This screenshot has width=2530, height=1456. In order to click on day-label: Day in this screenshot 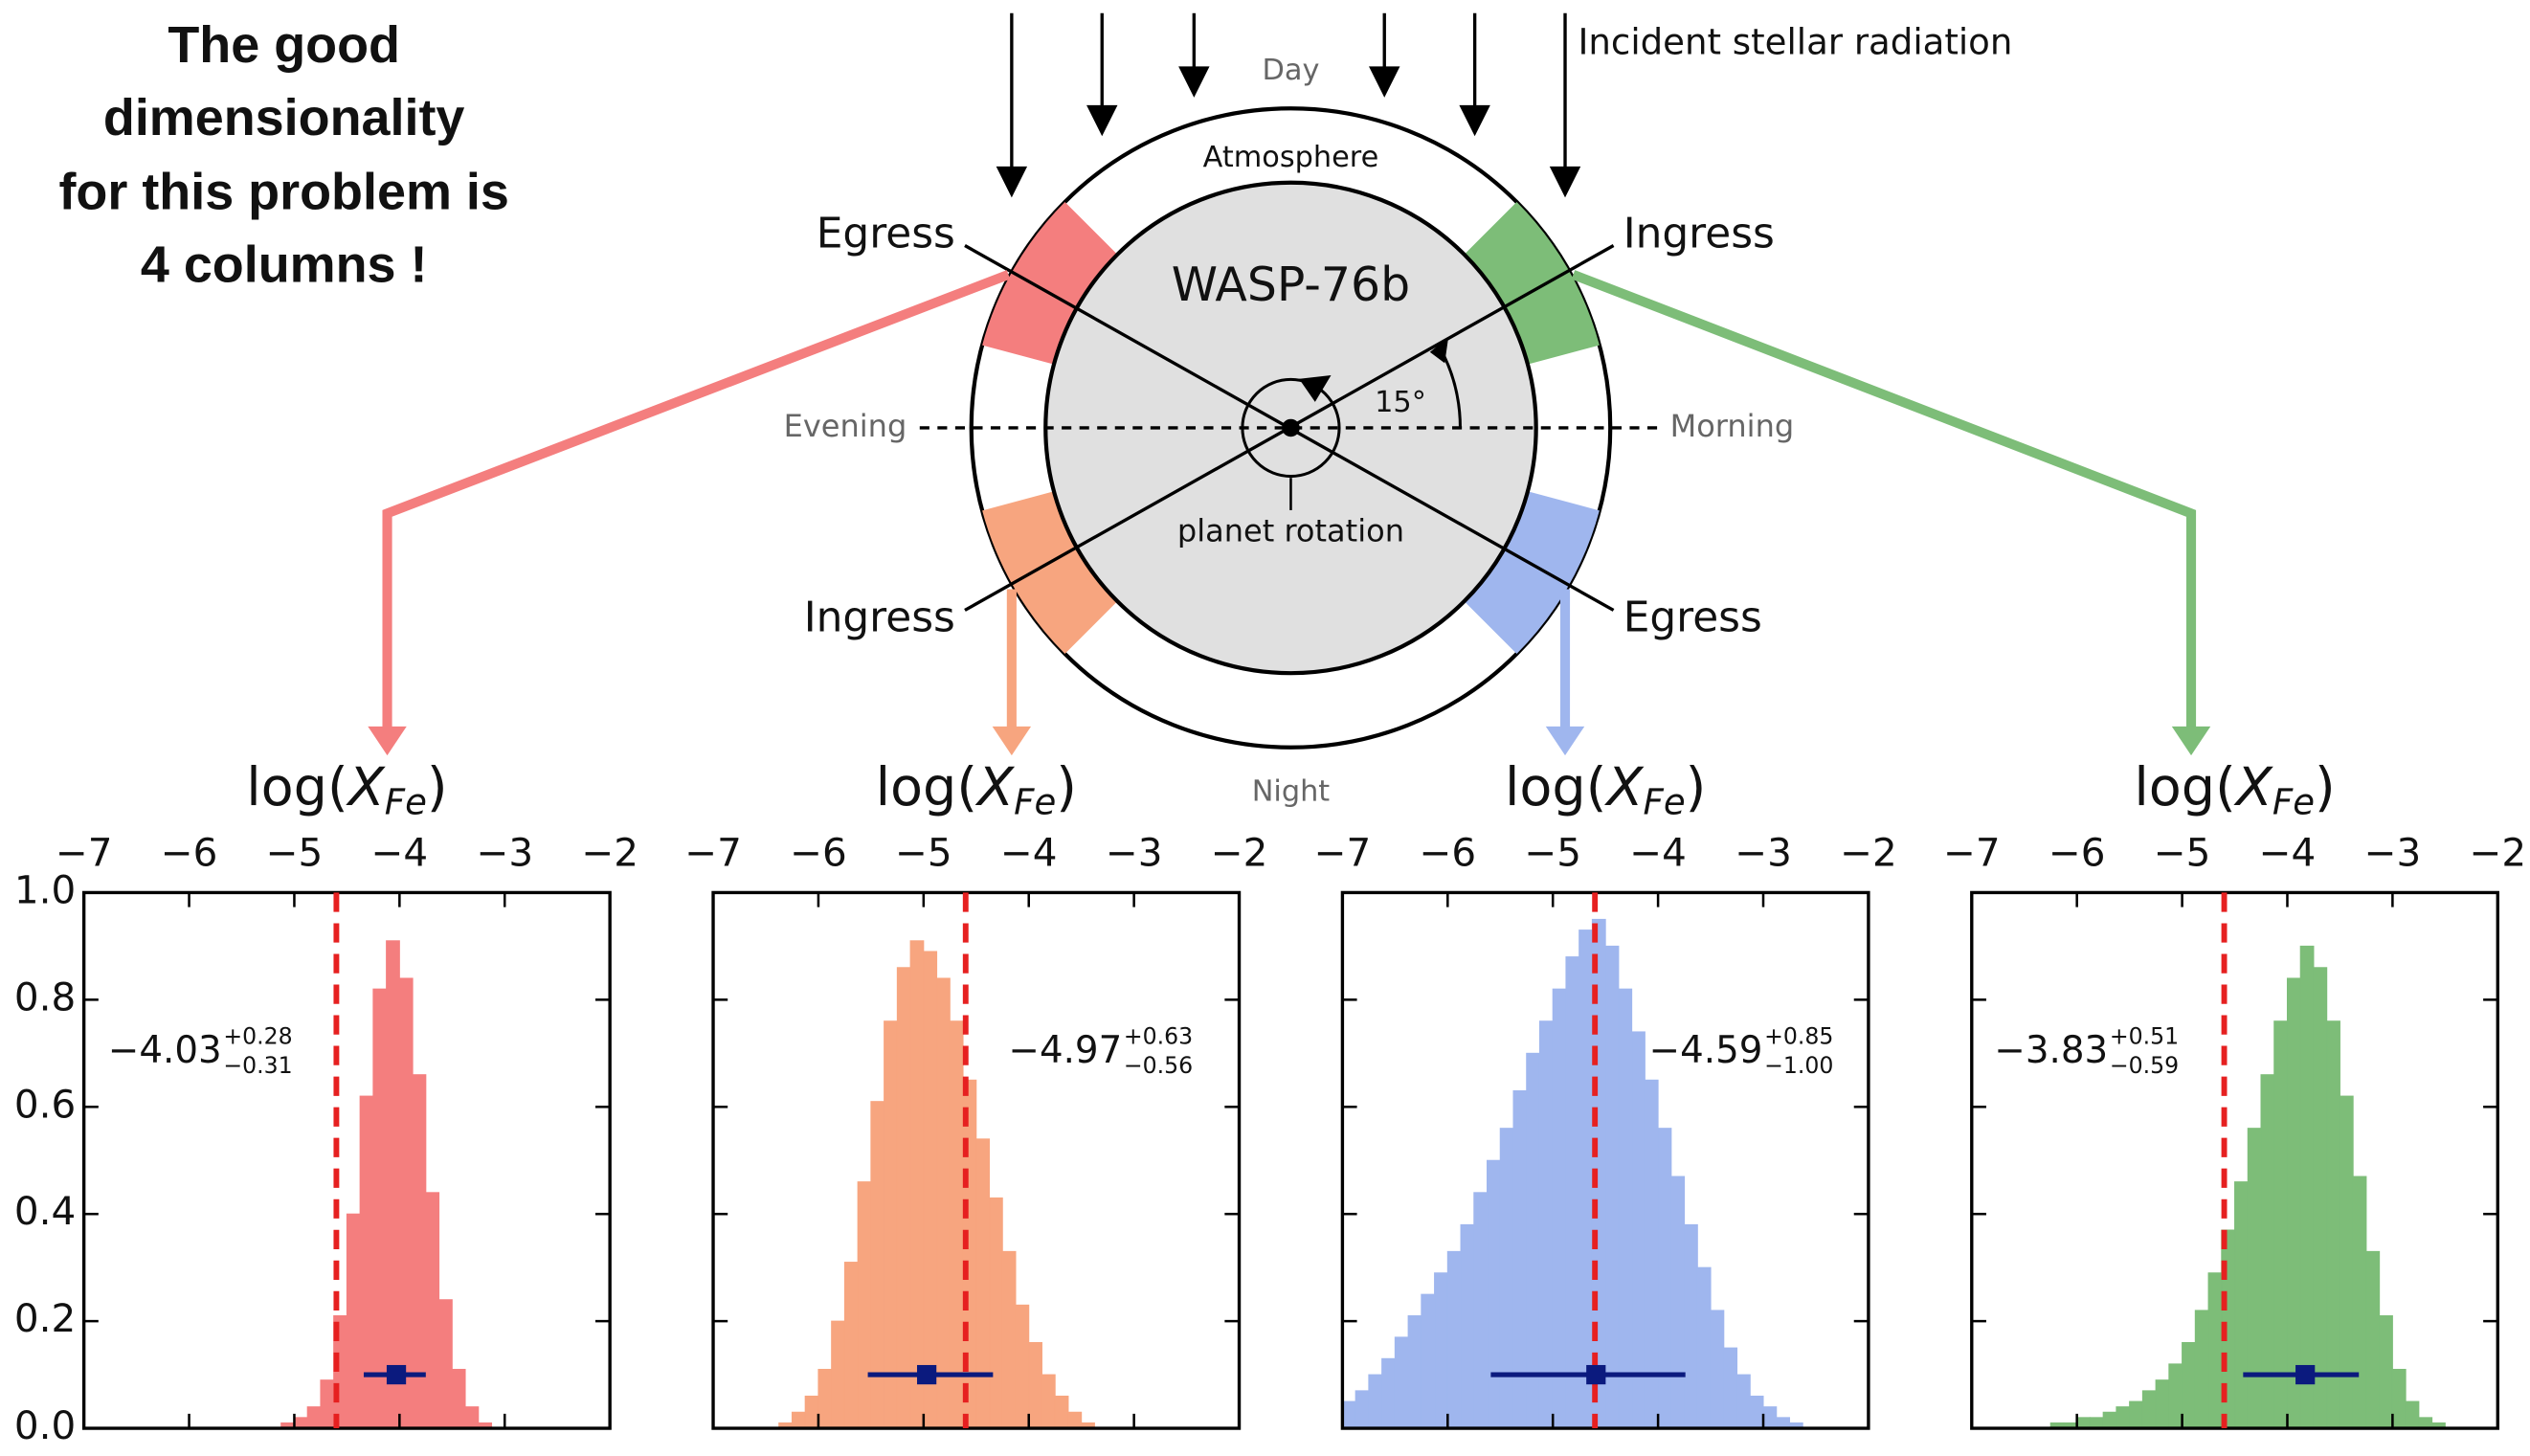, I will do `click(1291, 70)`.